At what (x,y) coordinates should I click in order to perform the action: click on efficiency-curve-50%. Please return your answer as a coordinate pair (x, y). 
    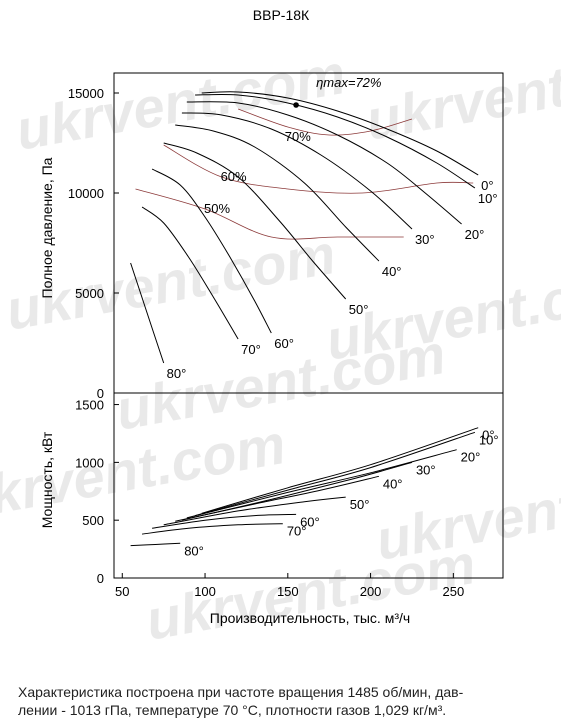
    Looking at the image, I should click on (269, 214).